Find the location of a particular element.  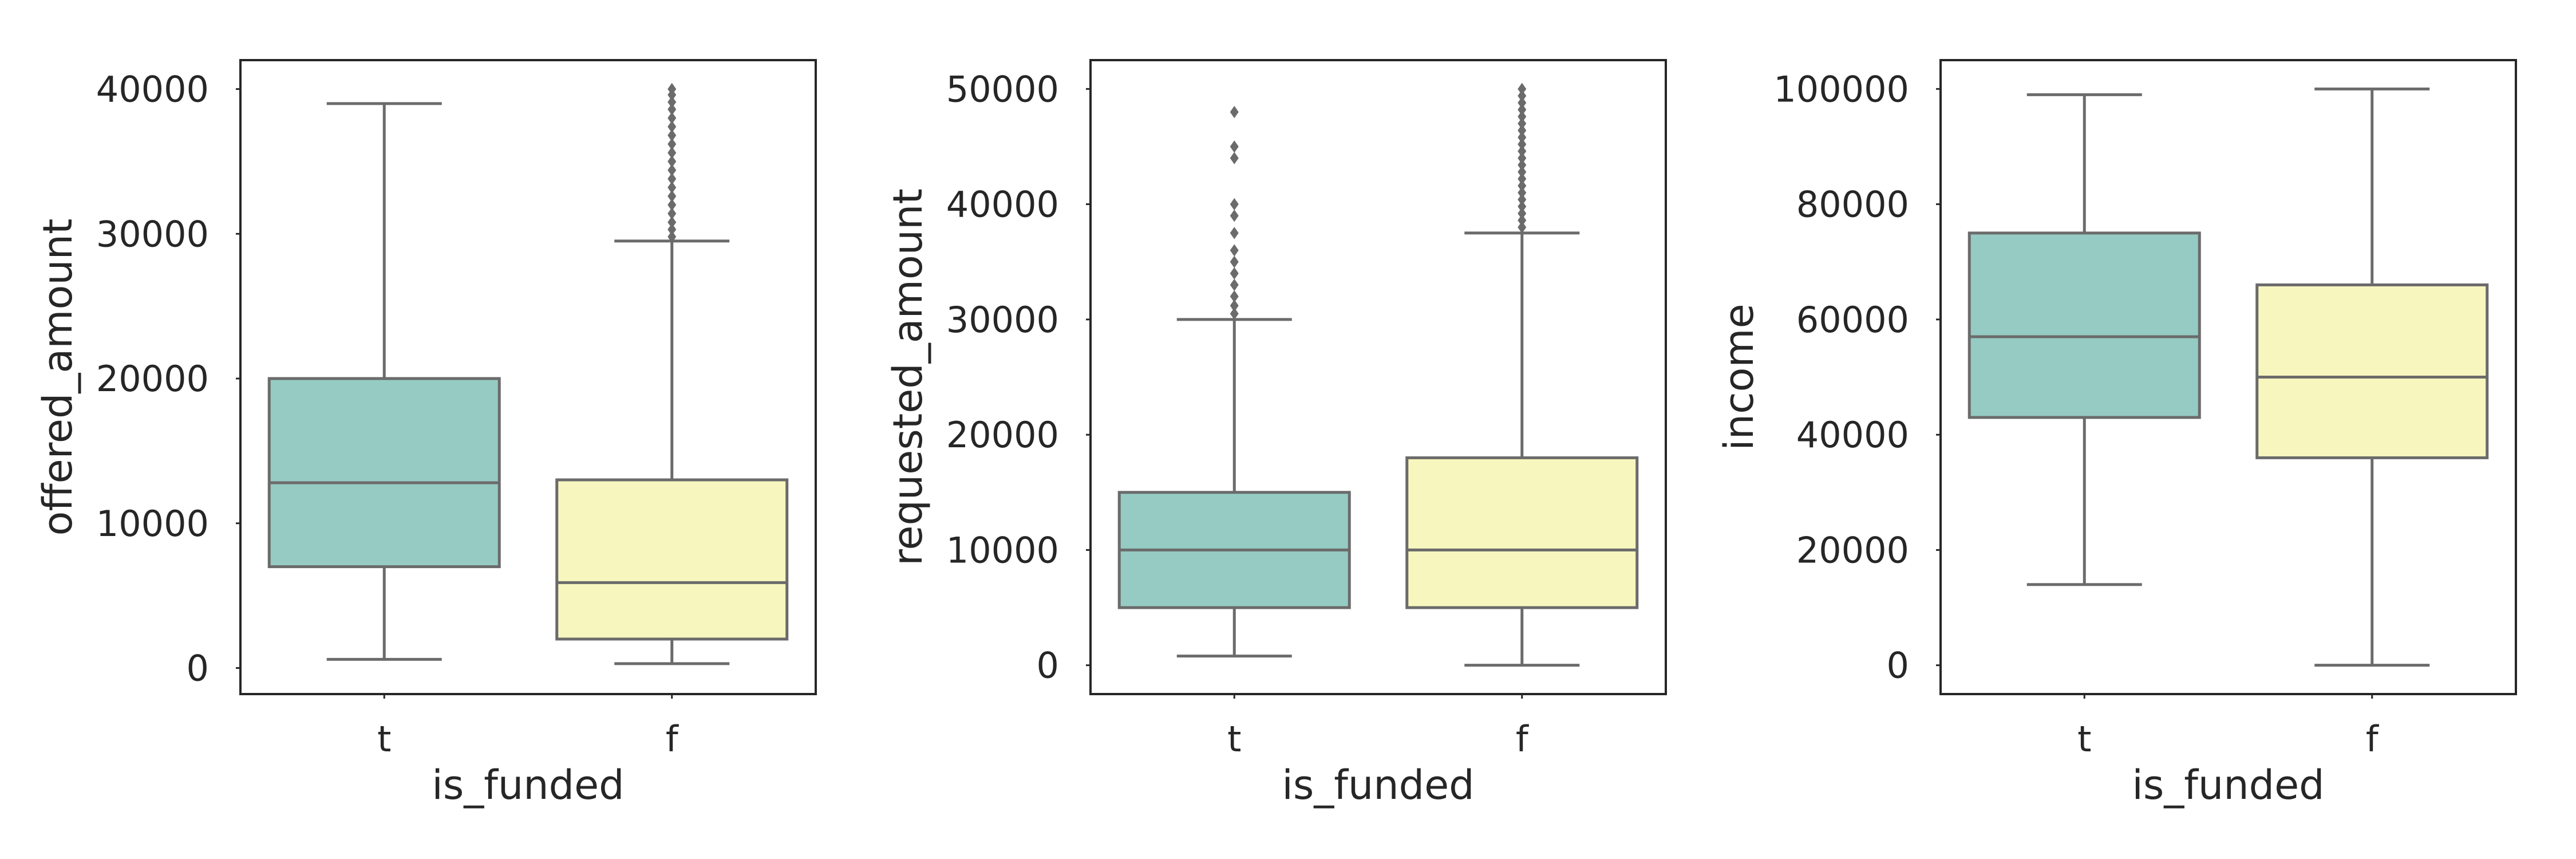

y-tick-label: 80000 is located at coordinates (1852, 205).